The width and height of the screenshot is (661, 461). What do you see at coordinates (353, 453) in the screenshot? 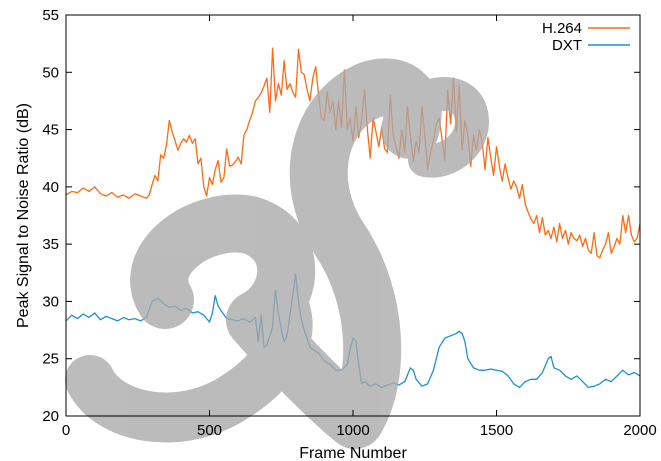
I see `x-axis-title: Frame Number` at bounding box center [353, 453].